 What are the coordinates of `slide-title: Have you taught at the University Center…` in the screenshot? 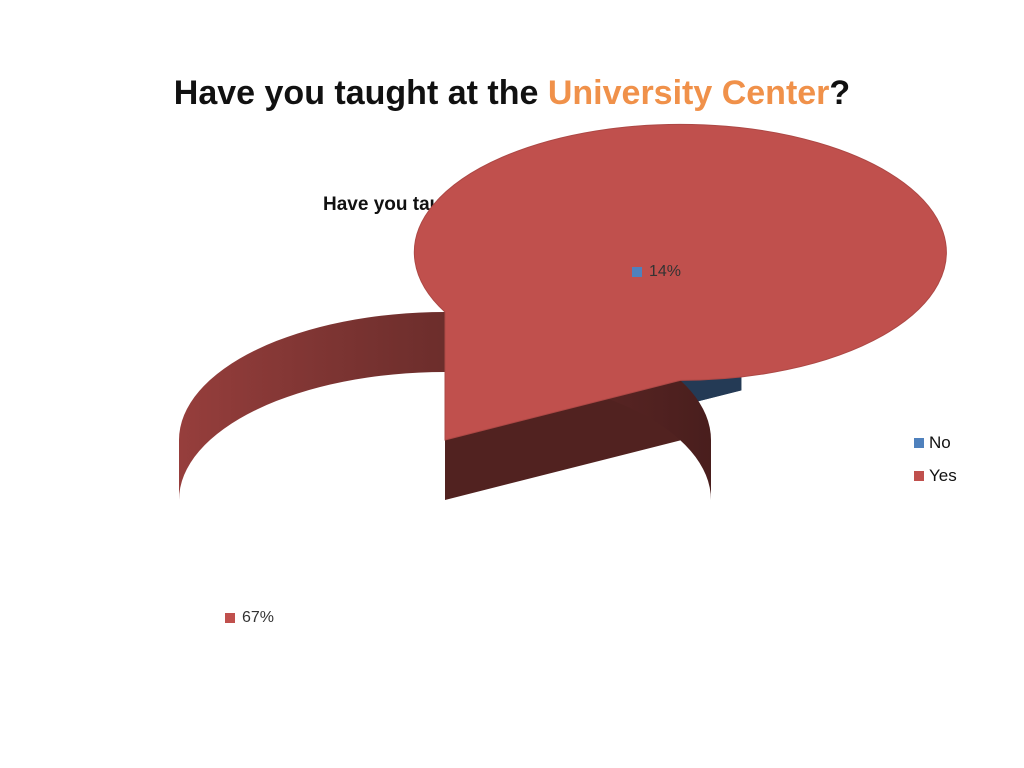 It's located at (512, 93).